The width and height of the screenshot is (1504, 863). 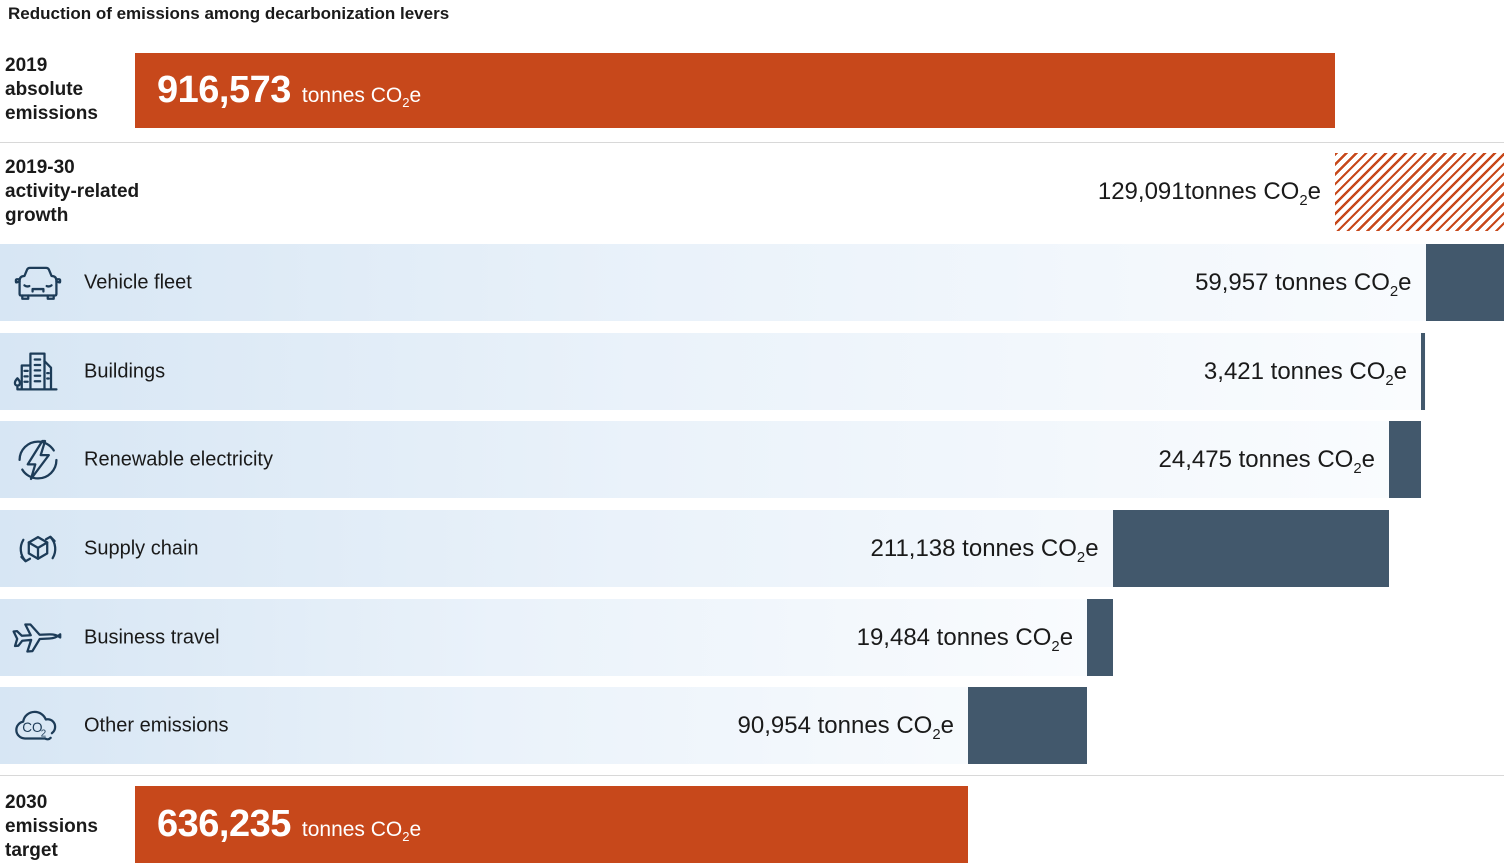 What do you see at coordinates (152, 637) in the screenshot?
I see `lever-label: Business travel` at bounding box center [152, 637].